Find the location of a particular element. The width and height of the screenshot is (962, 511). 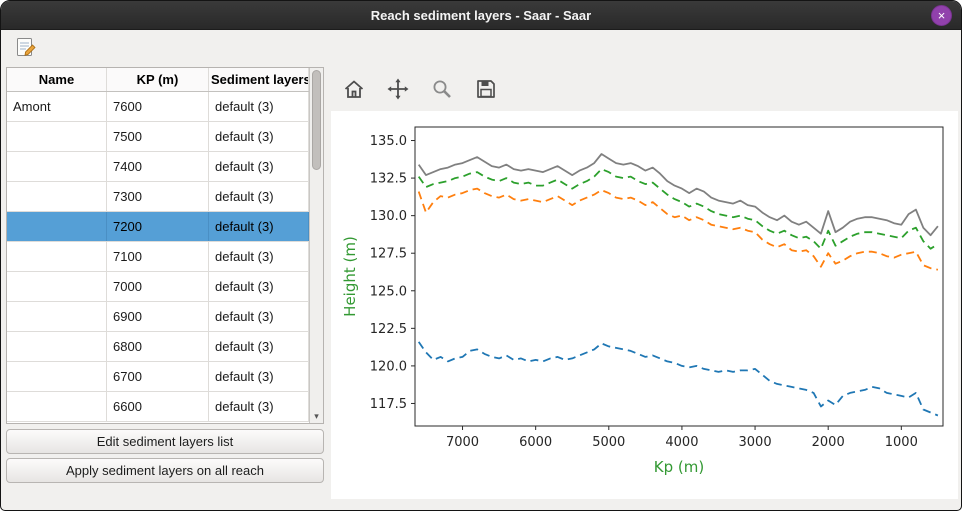

pan-icon is located at coordinates (398, 90).